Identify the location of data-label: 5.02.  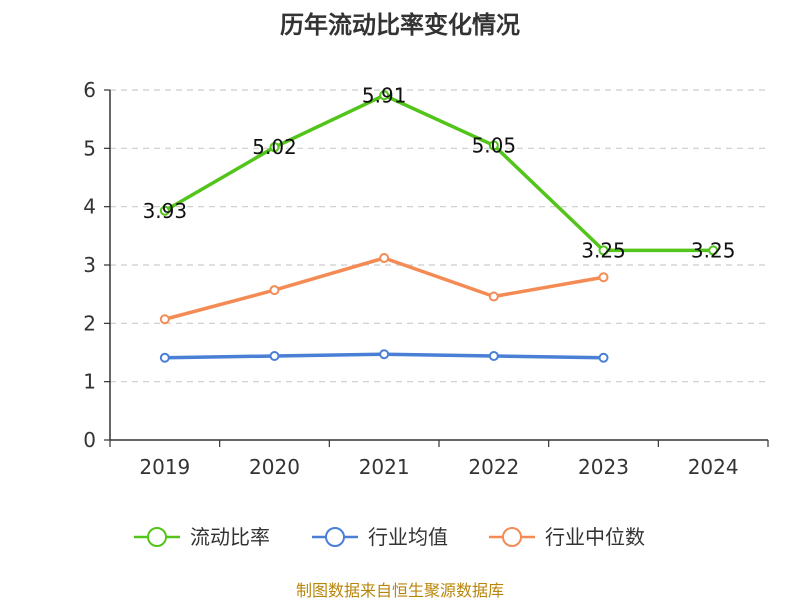
(274, 147).